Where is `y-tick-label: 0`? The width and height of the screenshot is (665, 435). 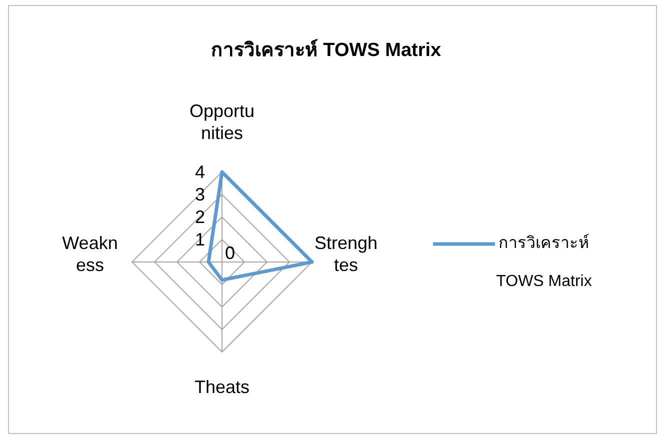
y-tick-label: 0 is located at coordinates (230, 253).